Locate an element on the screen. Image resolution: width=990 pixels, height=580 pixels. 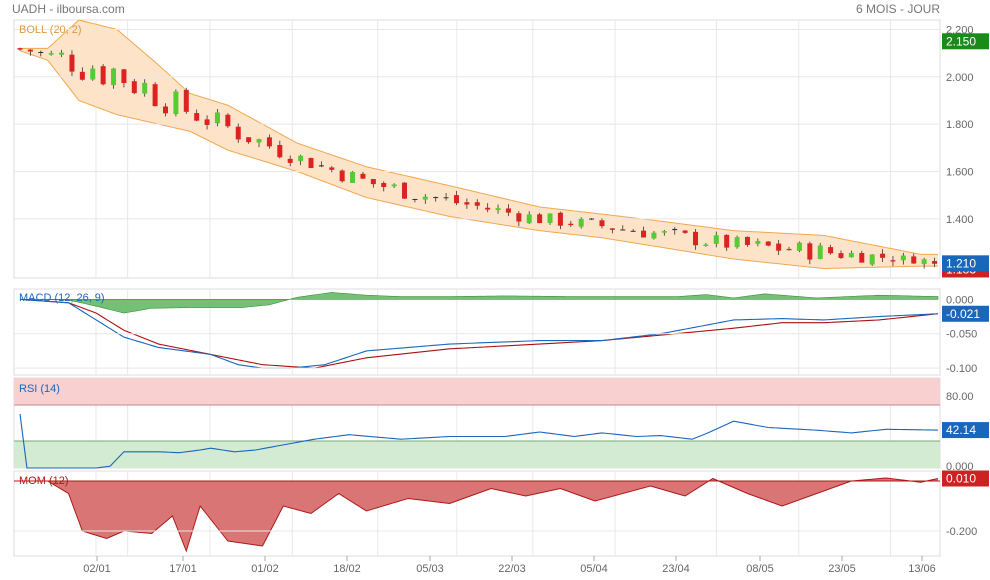
x-tick-label: 23/04 is located at coordinates (676, 569).